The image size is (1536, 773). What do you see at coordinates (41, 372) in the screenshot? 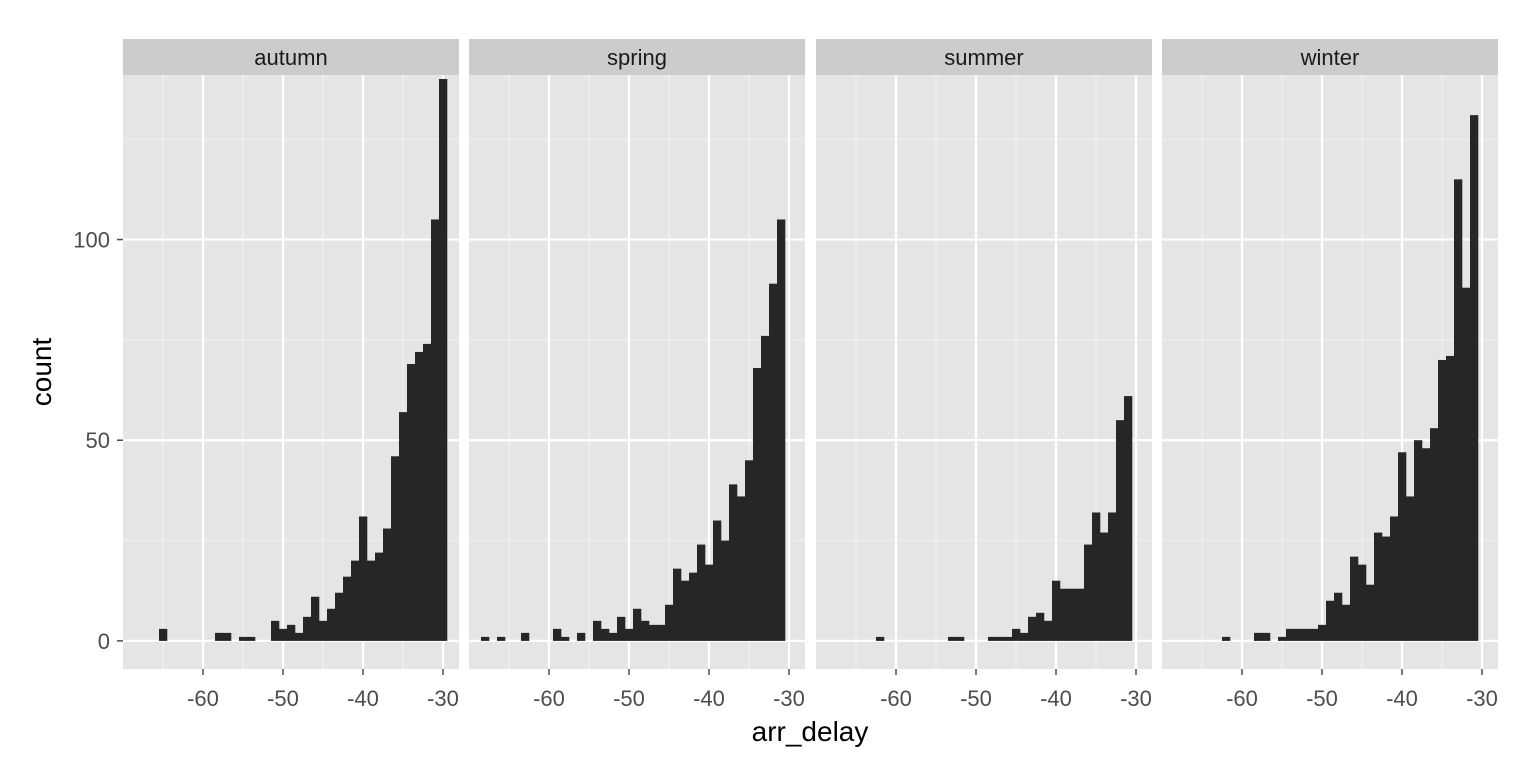
I see `y-axis-title: count` at bounding box center [41, 372].